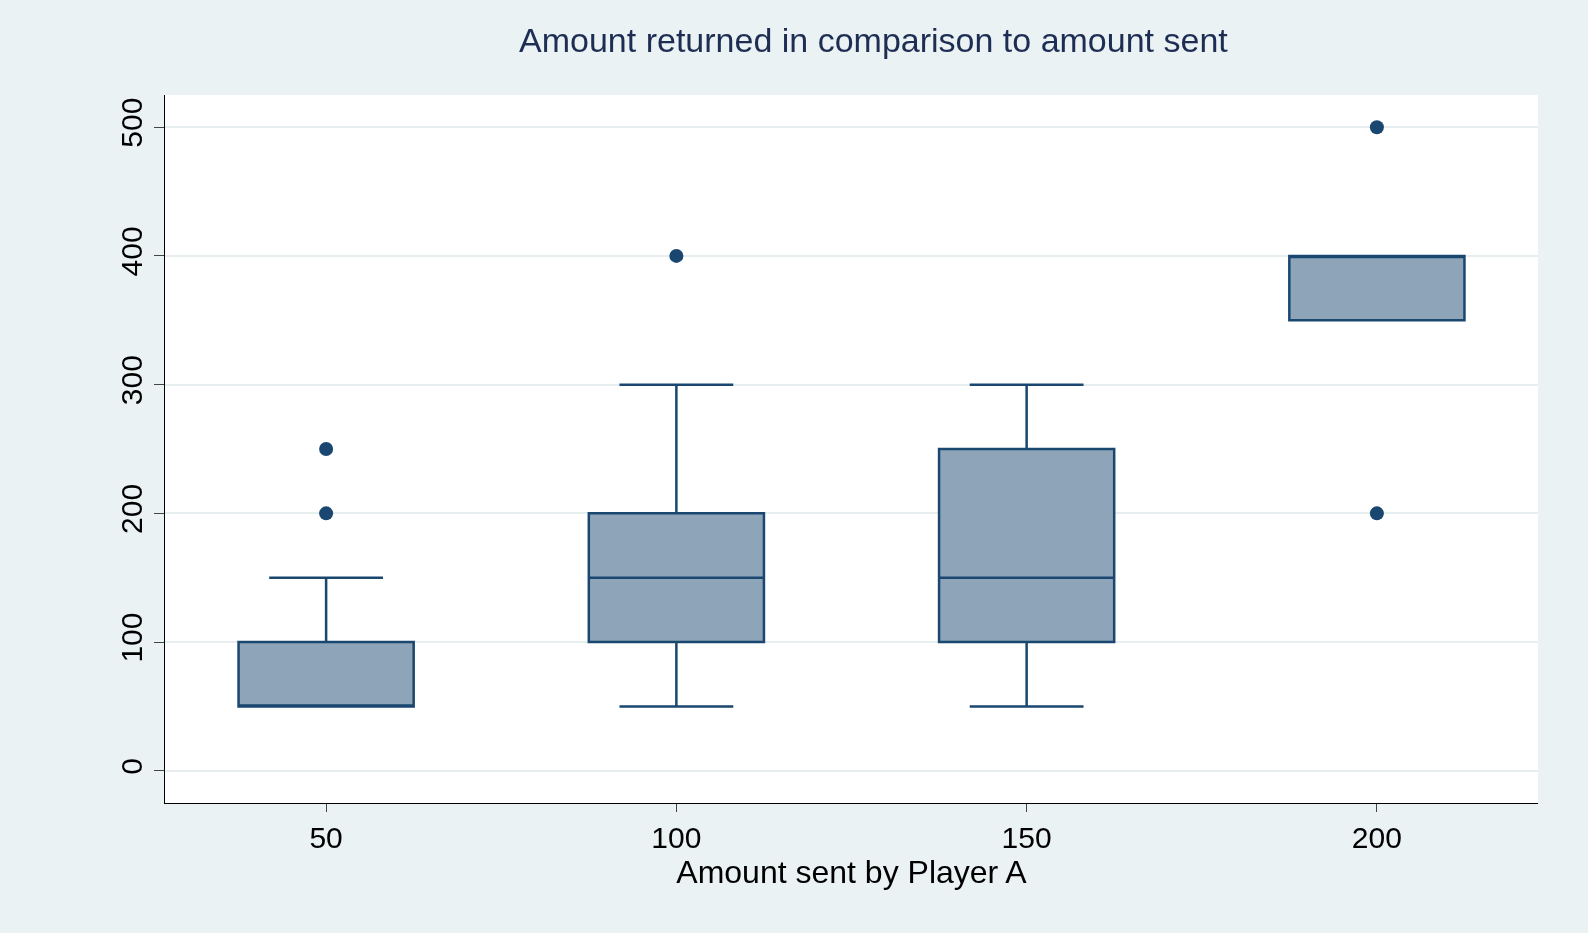 This screenshot has width=1588, height=933. I want to click on x-tick-label: 150, so click(1026, 837).